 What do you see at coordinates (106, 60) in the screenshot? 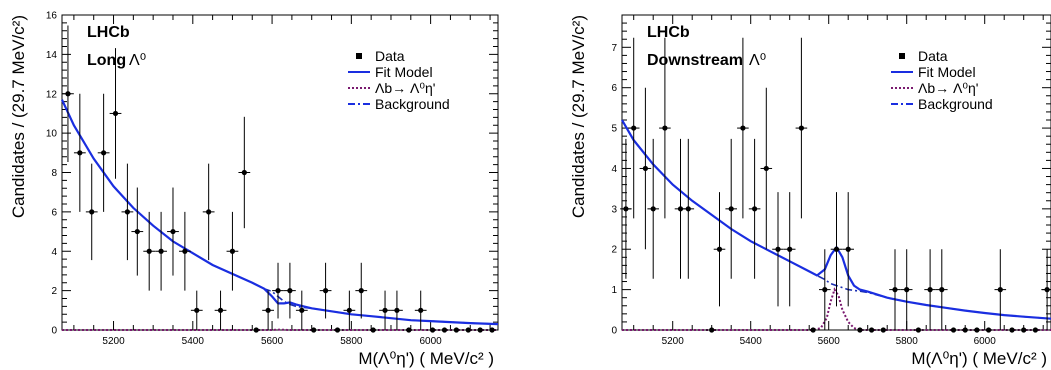
I see `sample-label: Long` at bounding box center [106, 60].